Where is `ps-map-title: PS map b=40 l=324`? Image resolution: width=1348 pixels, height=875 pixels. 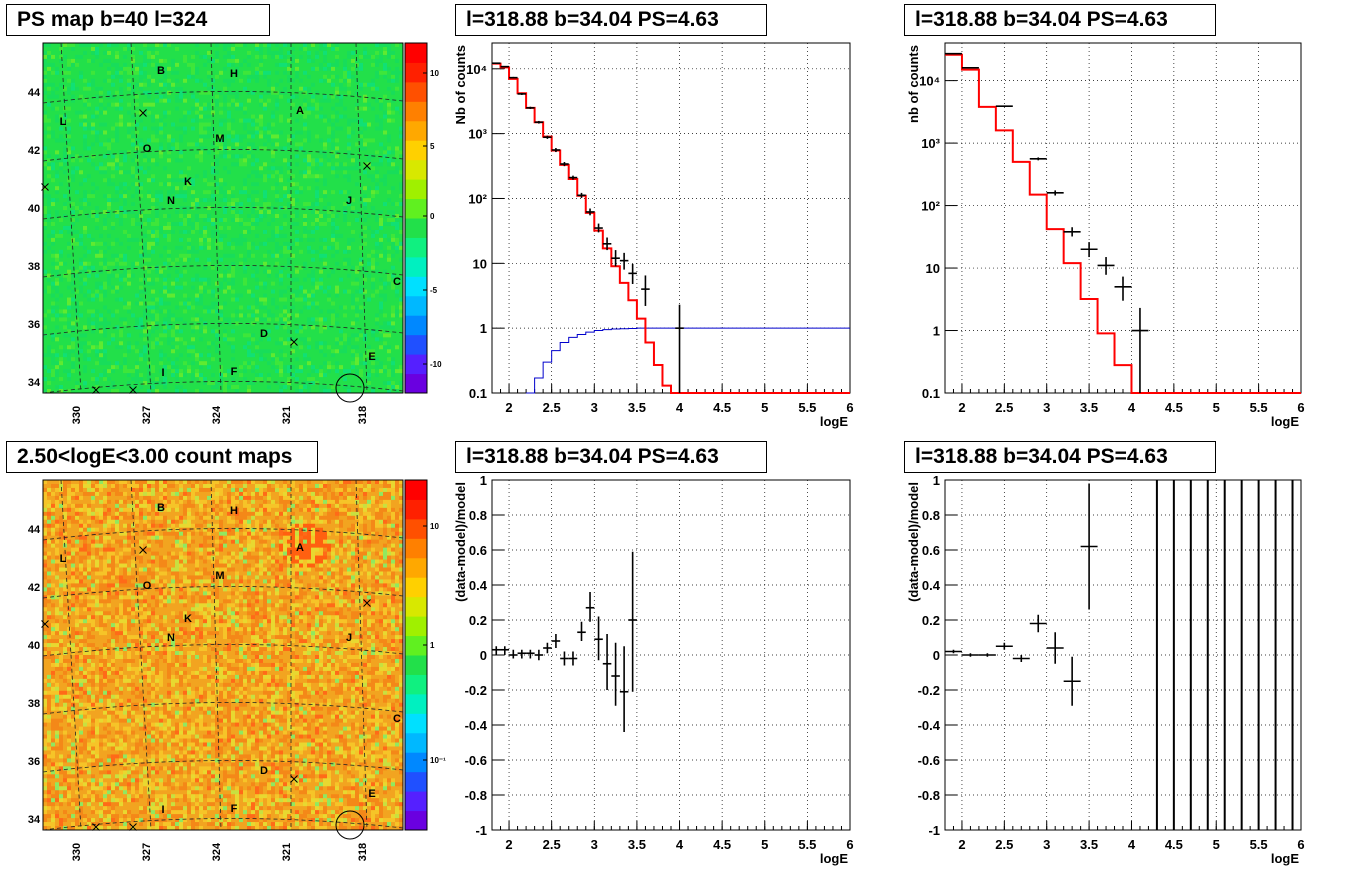 ps-map-title: PS map b=40 l=324 is located at coordinates (138, 20).